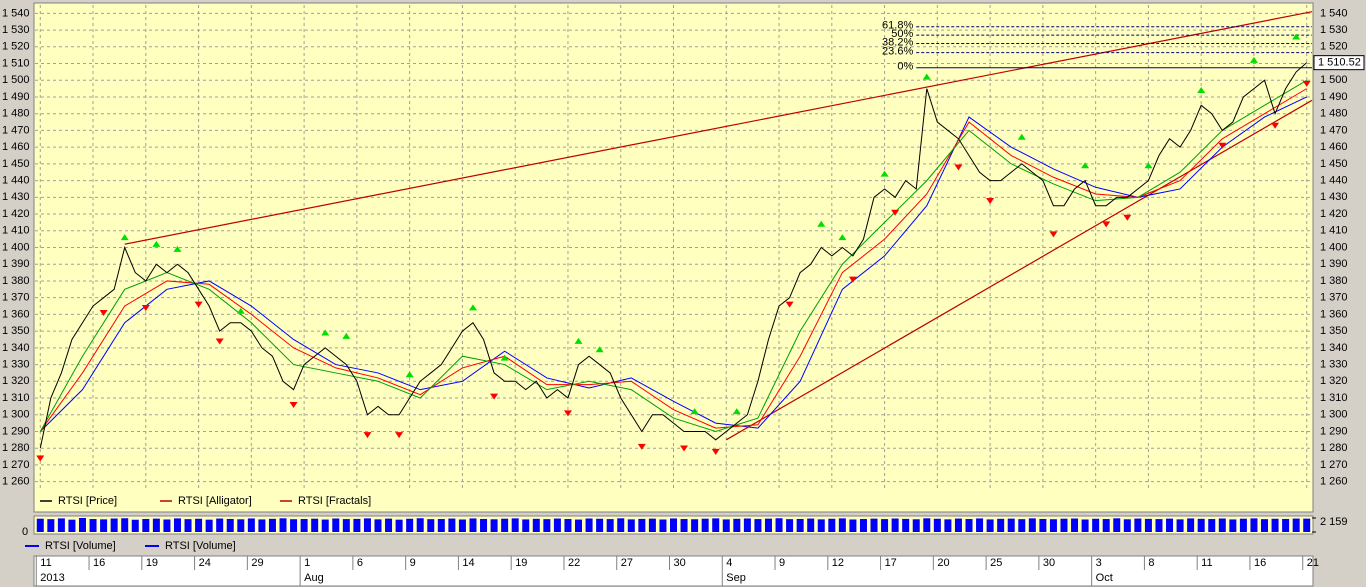  I want to click on y-tick-label: 1 390, so click(16, 264).